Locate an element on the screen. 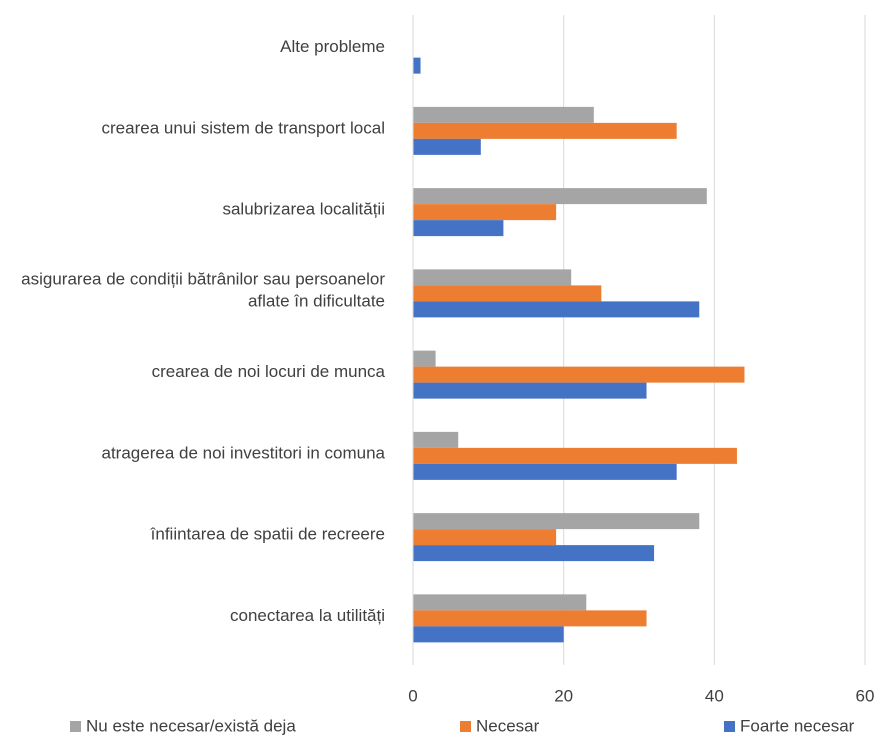 The height and width of the screenshot is (743, 881). x-tick-label: 20 is located at coordinates (563, 695).